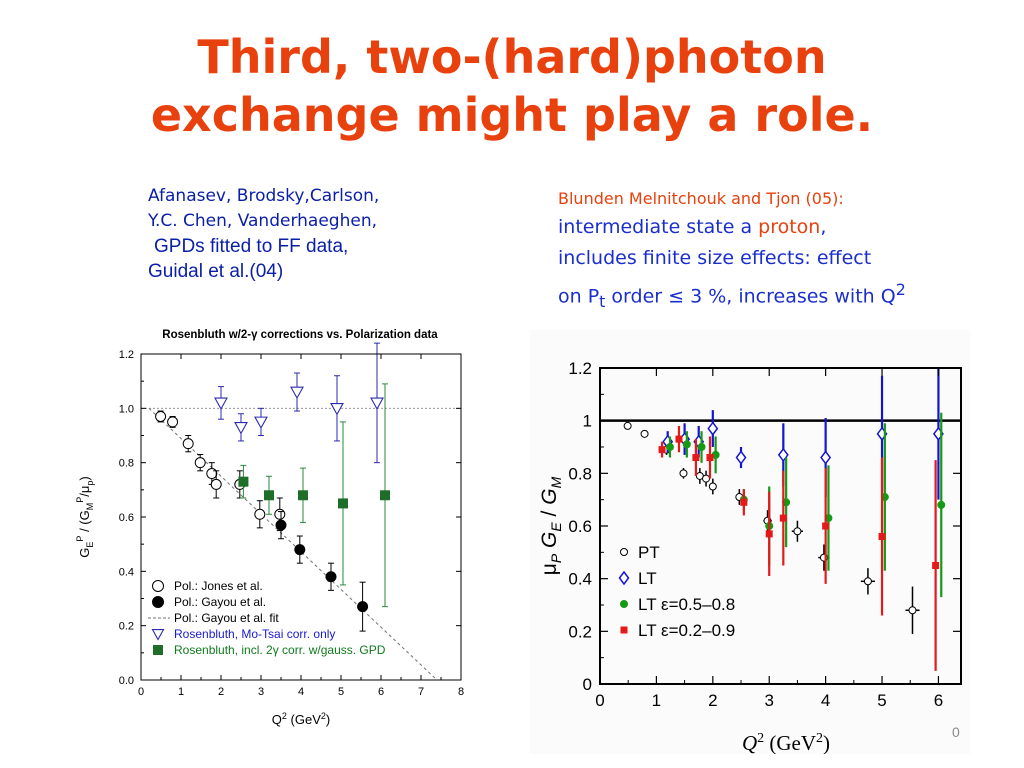 The height and width of the screenshot is (768, 1024). I want to click on x-tick-label: 7, so click(421, 692).